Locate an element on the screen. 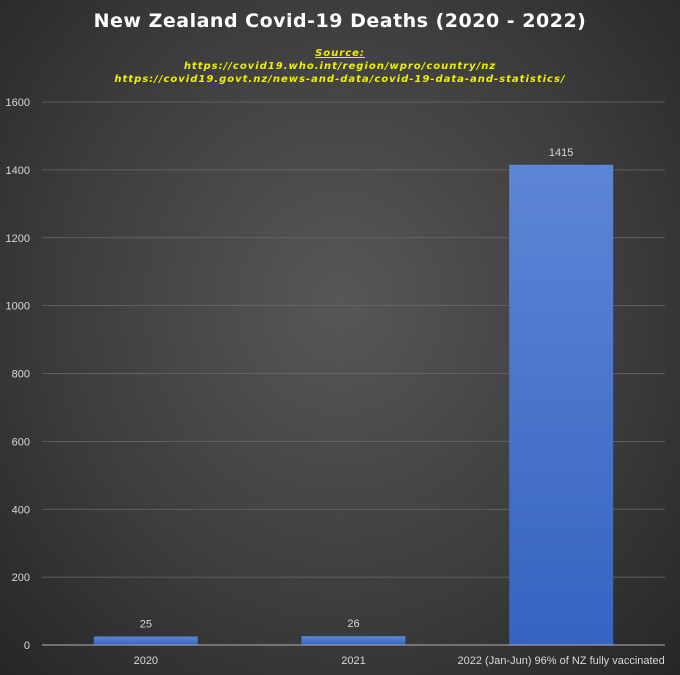 This screenshot has height=675, width=680. x-tick-label: 2021 is located at coordinates (353, 661).